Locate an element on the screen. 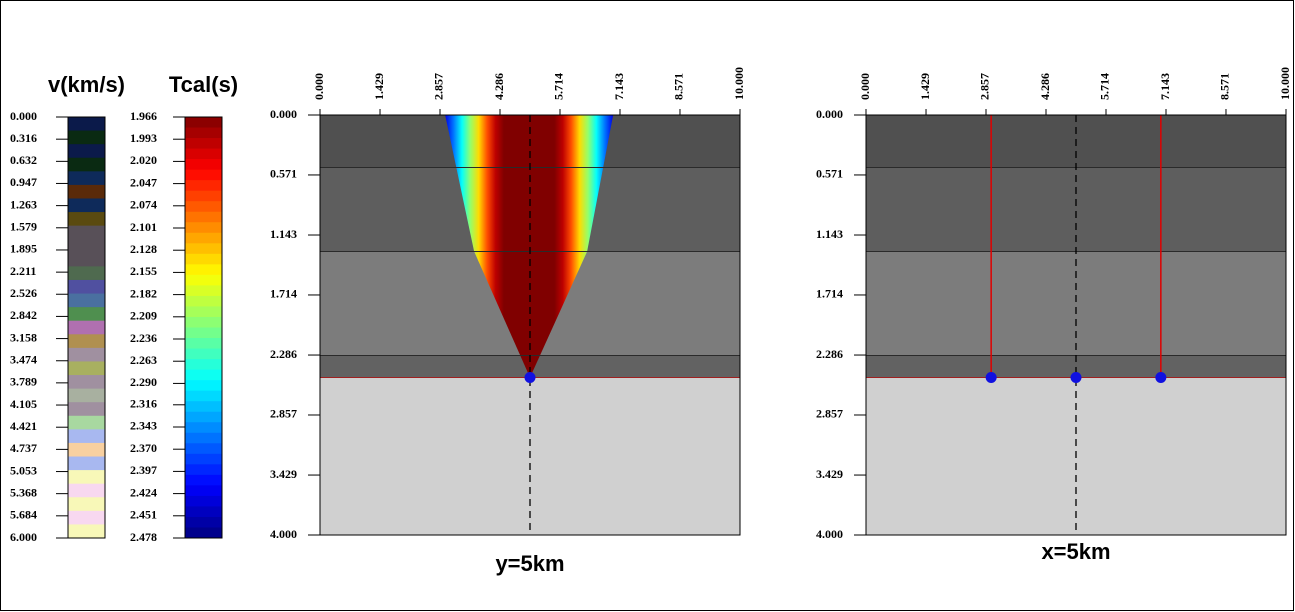  y-tick-label: 3.429 is located at coordinates (283, 474).